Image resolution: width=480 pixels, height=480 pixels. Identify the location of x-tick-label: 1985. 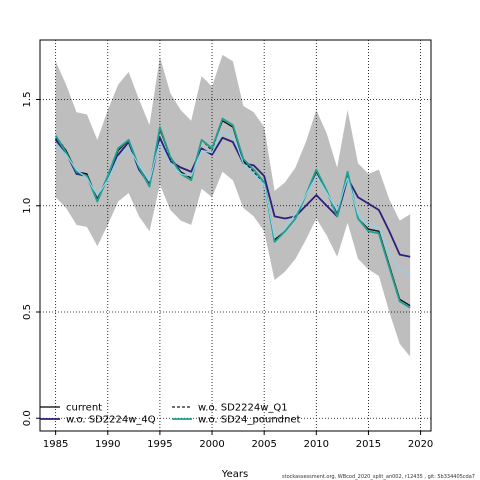
(55, 444).